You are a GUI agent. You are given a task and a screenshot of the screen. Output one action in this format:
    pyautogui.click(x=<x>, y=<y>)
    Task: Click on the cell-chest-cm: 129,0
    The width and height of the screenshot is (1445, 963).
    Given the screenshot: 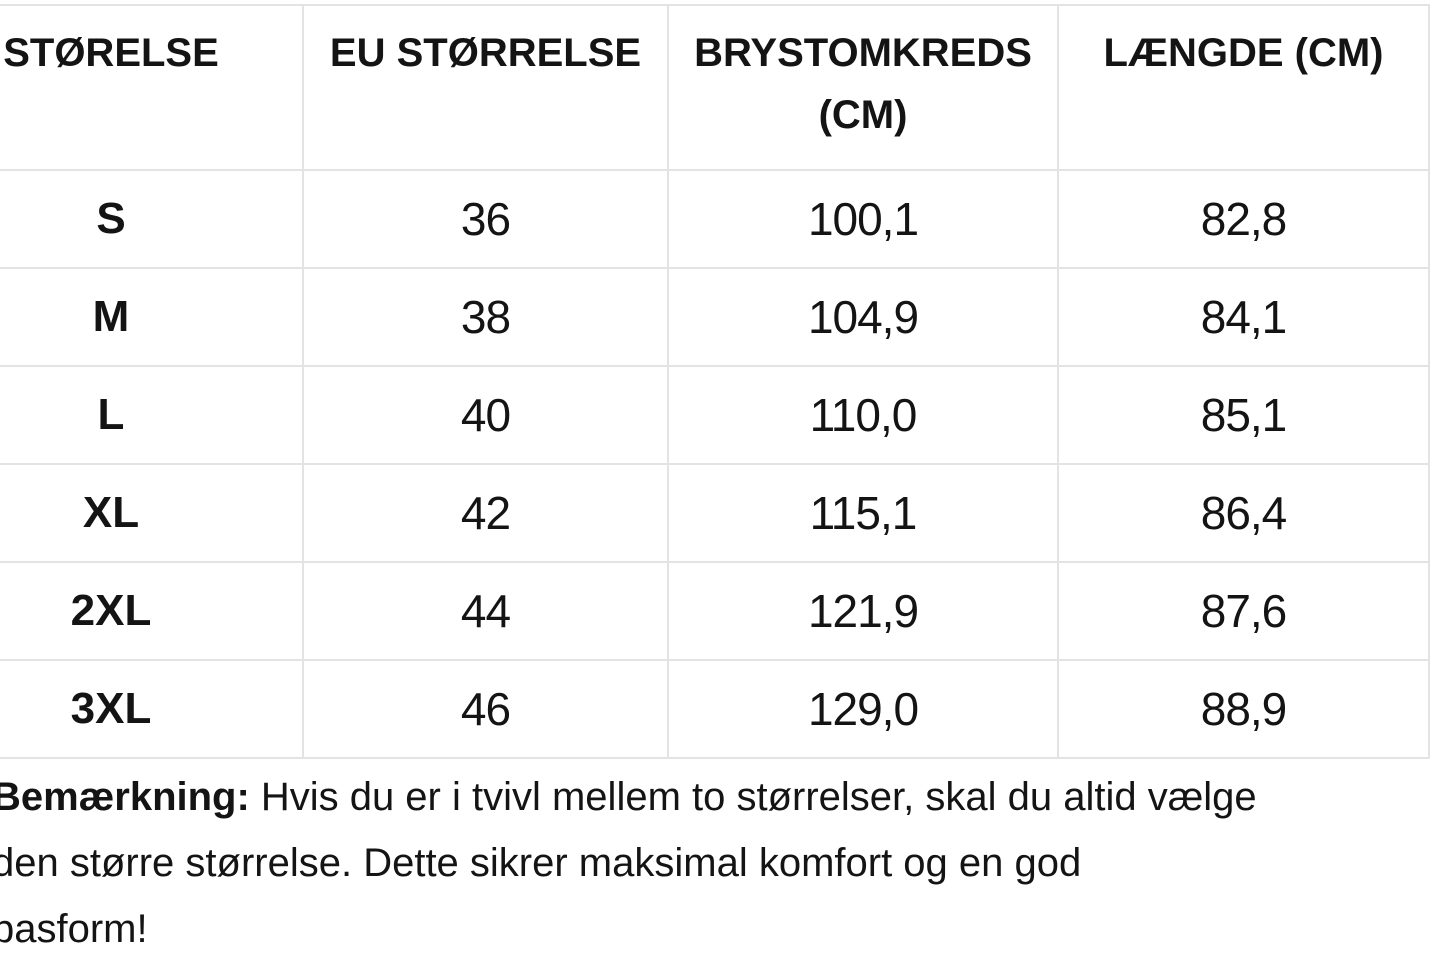 What is the action you would take?
    pyautogui.click(x=863, y=709)
    